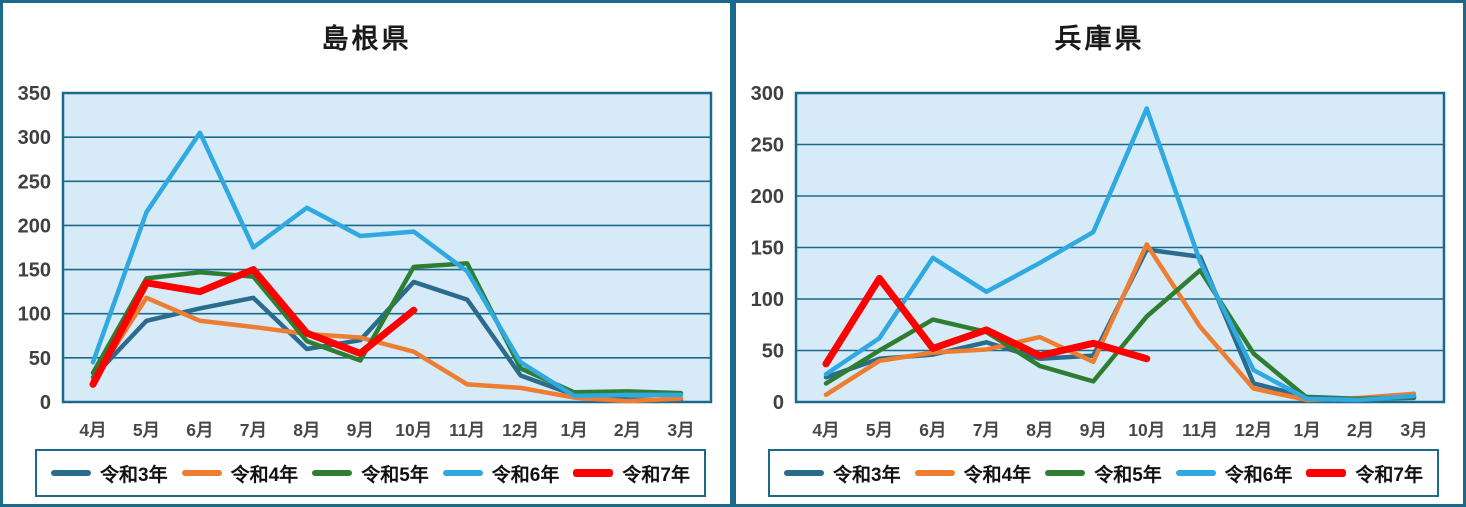  What do you see at coordinates (1099, 39) in the screenshot?
I see `chart-title-hyogo: 兵庫県` at bounding box center [1099, 39].